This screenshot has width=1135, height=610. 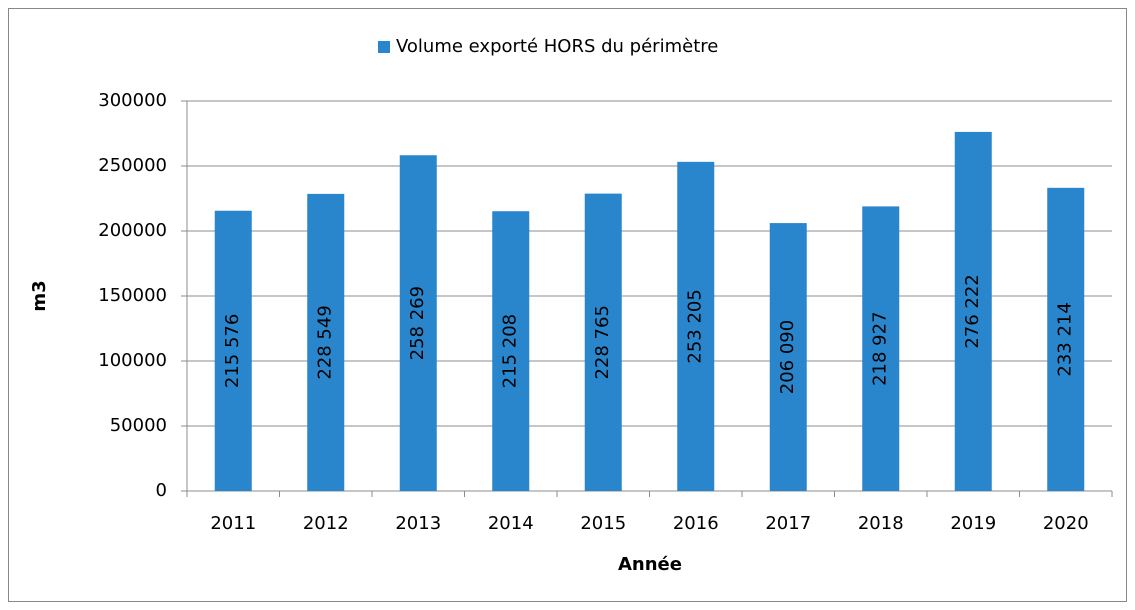 I want to click on x-tick-label: 2019, so click(x=973, y=523).